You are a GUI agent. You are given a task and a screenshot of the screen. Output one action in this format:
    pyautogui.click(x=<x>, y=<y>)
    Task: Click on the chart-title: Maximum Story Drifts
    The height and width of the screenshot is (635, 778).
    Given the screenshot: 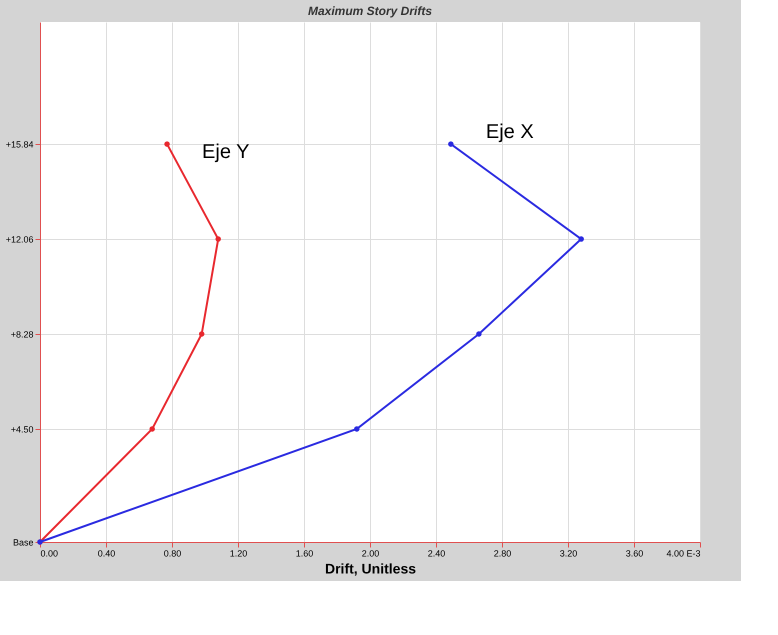 What is the action you would take?
    pyautogui.click(x=370, y=11)
    